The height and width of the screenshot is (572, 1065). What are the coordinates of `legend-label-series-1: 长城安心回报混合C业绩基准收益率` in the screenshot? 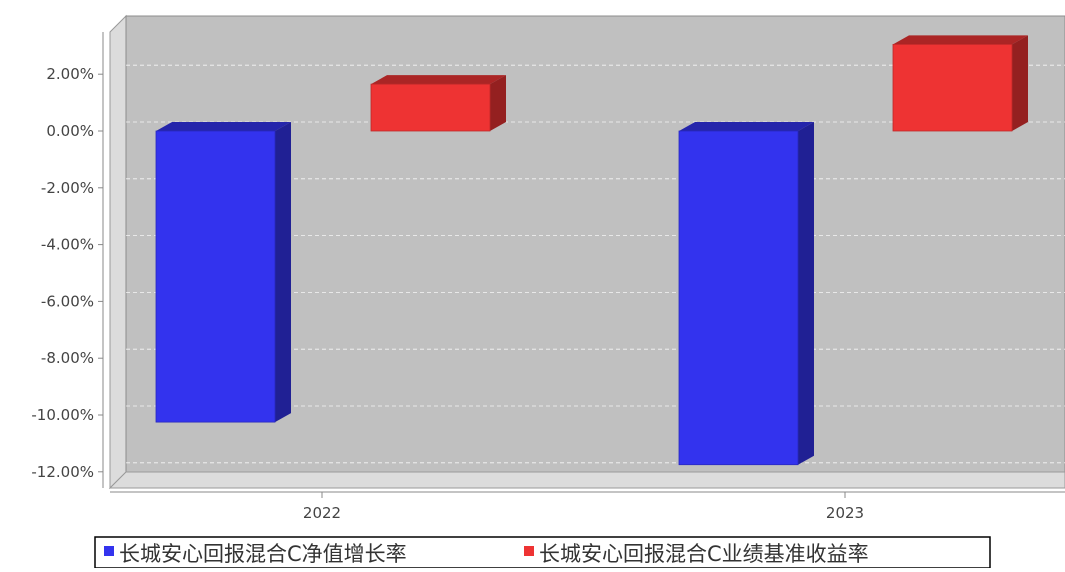 It's located at (704, 554).